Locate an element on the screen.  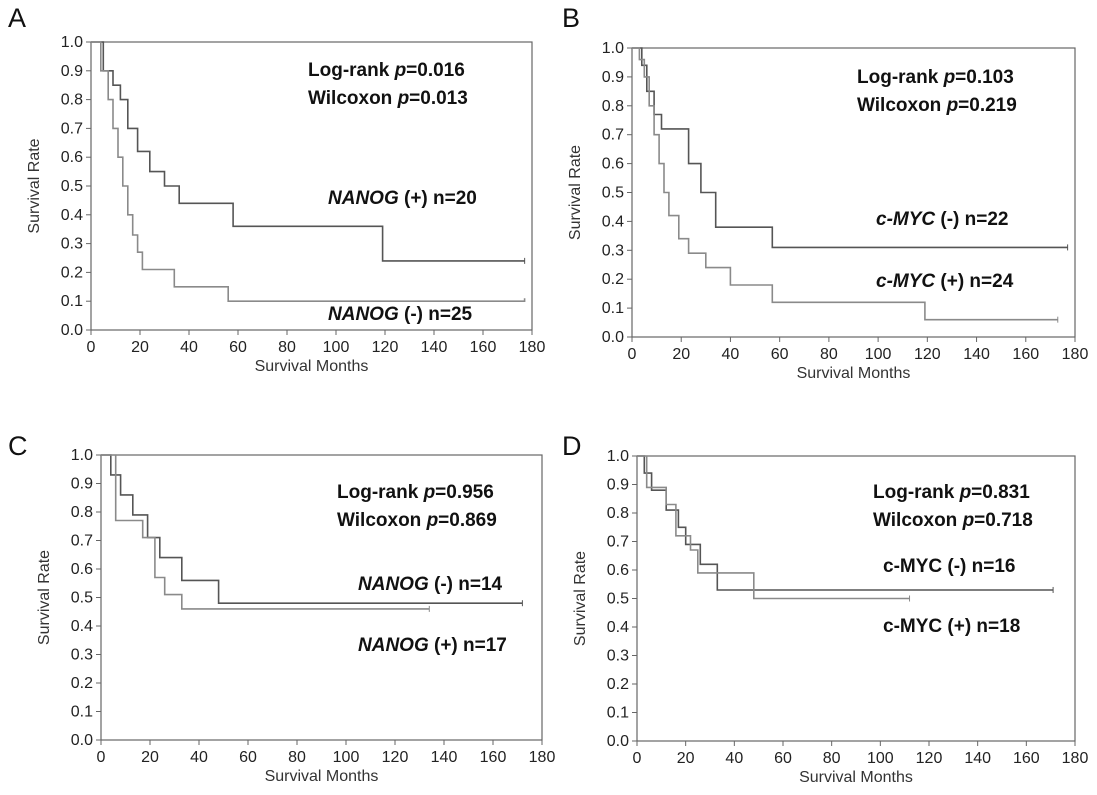
group-label-series-2: c-MYC (+) n=18 is located at coordinates (951, 626).